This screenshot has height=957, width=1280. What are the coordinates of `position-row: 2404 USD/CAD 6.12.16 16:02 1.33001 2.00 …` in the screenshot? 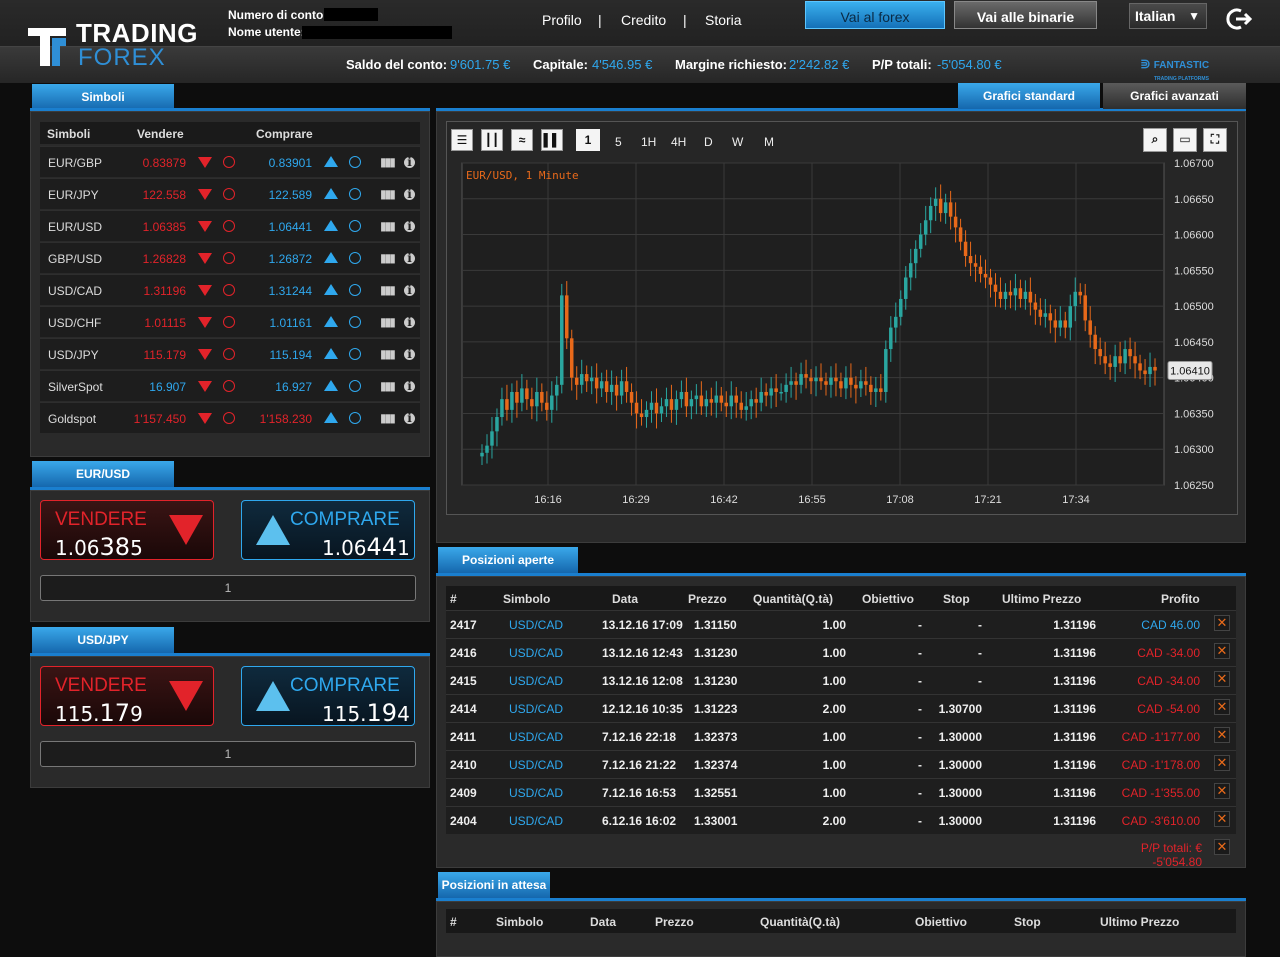 It's located at (841, 820).